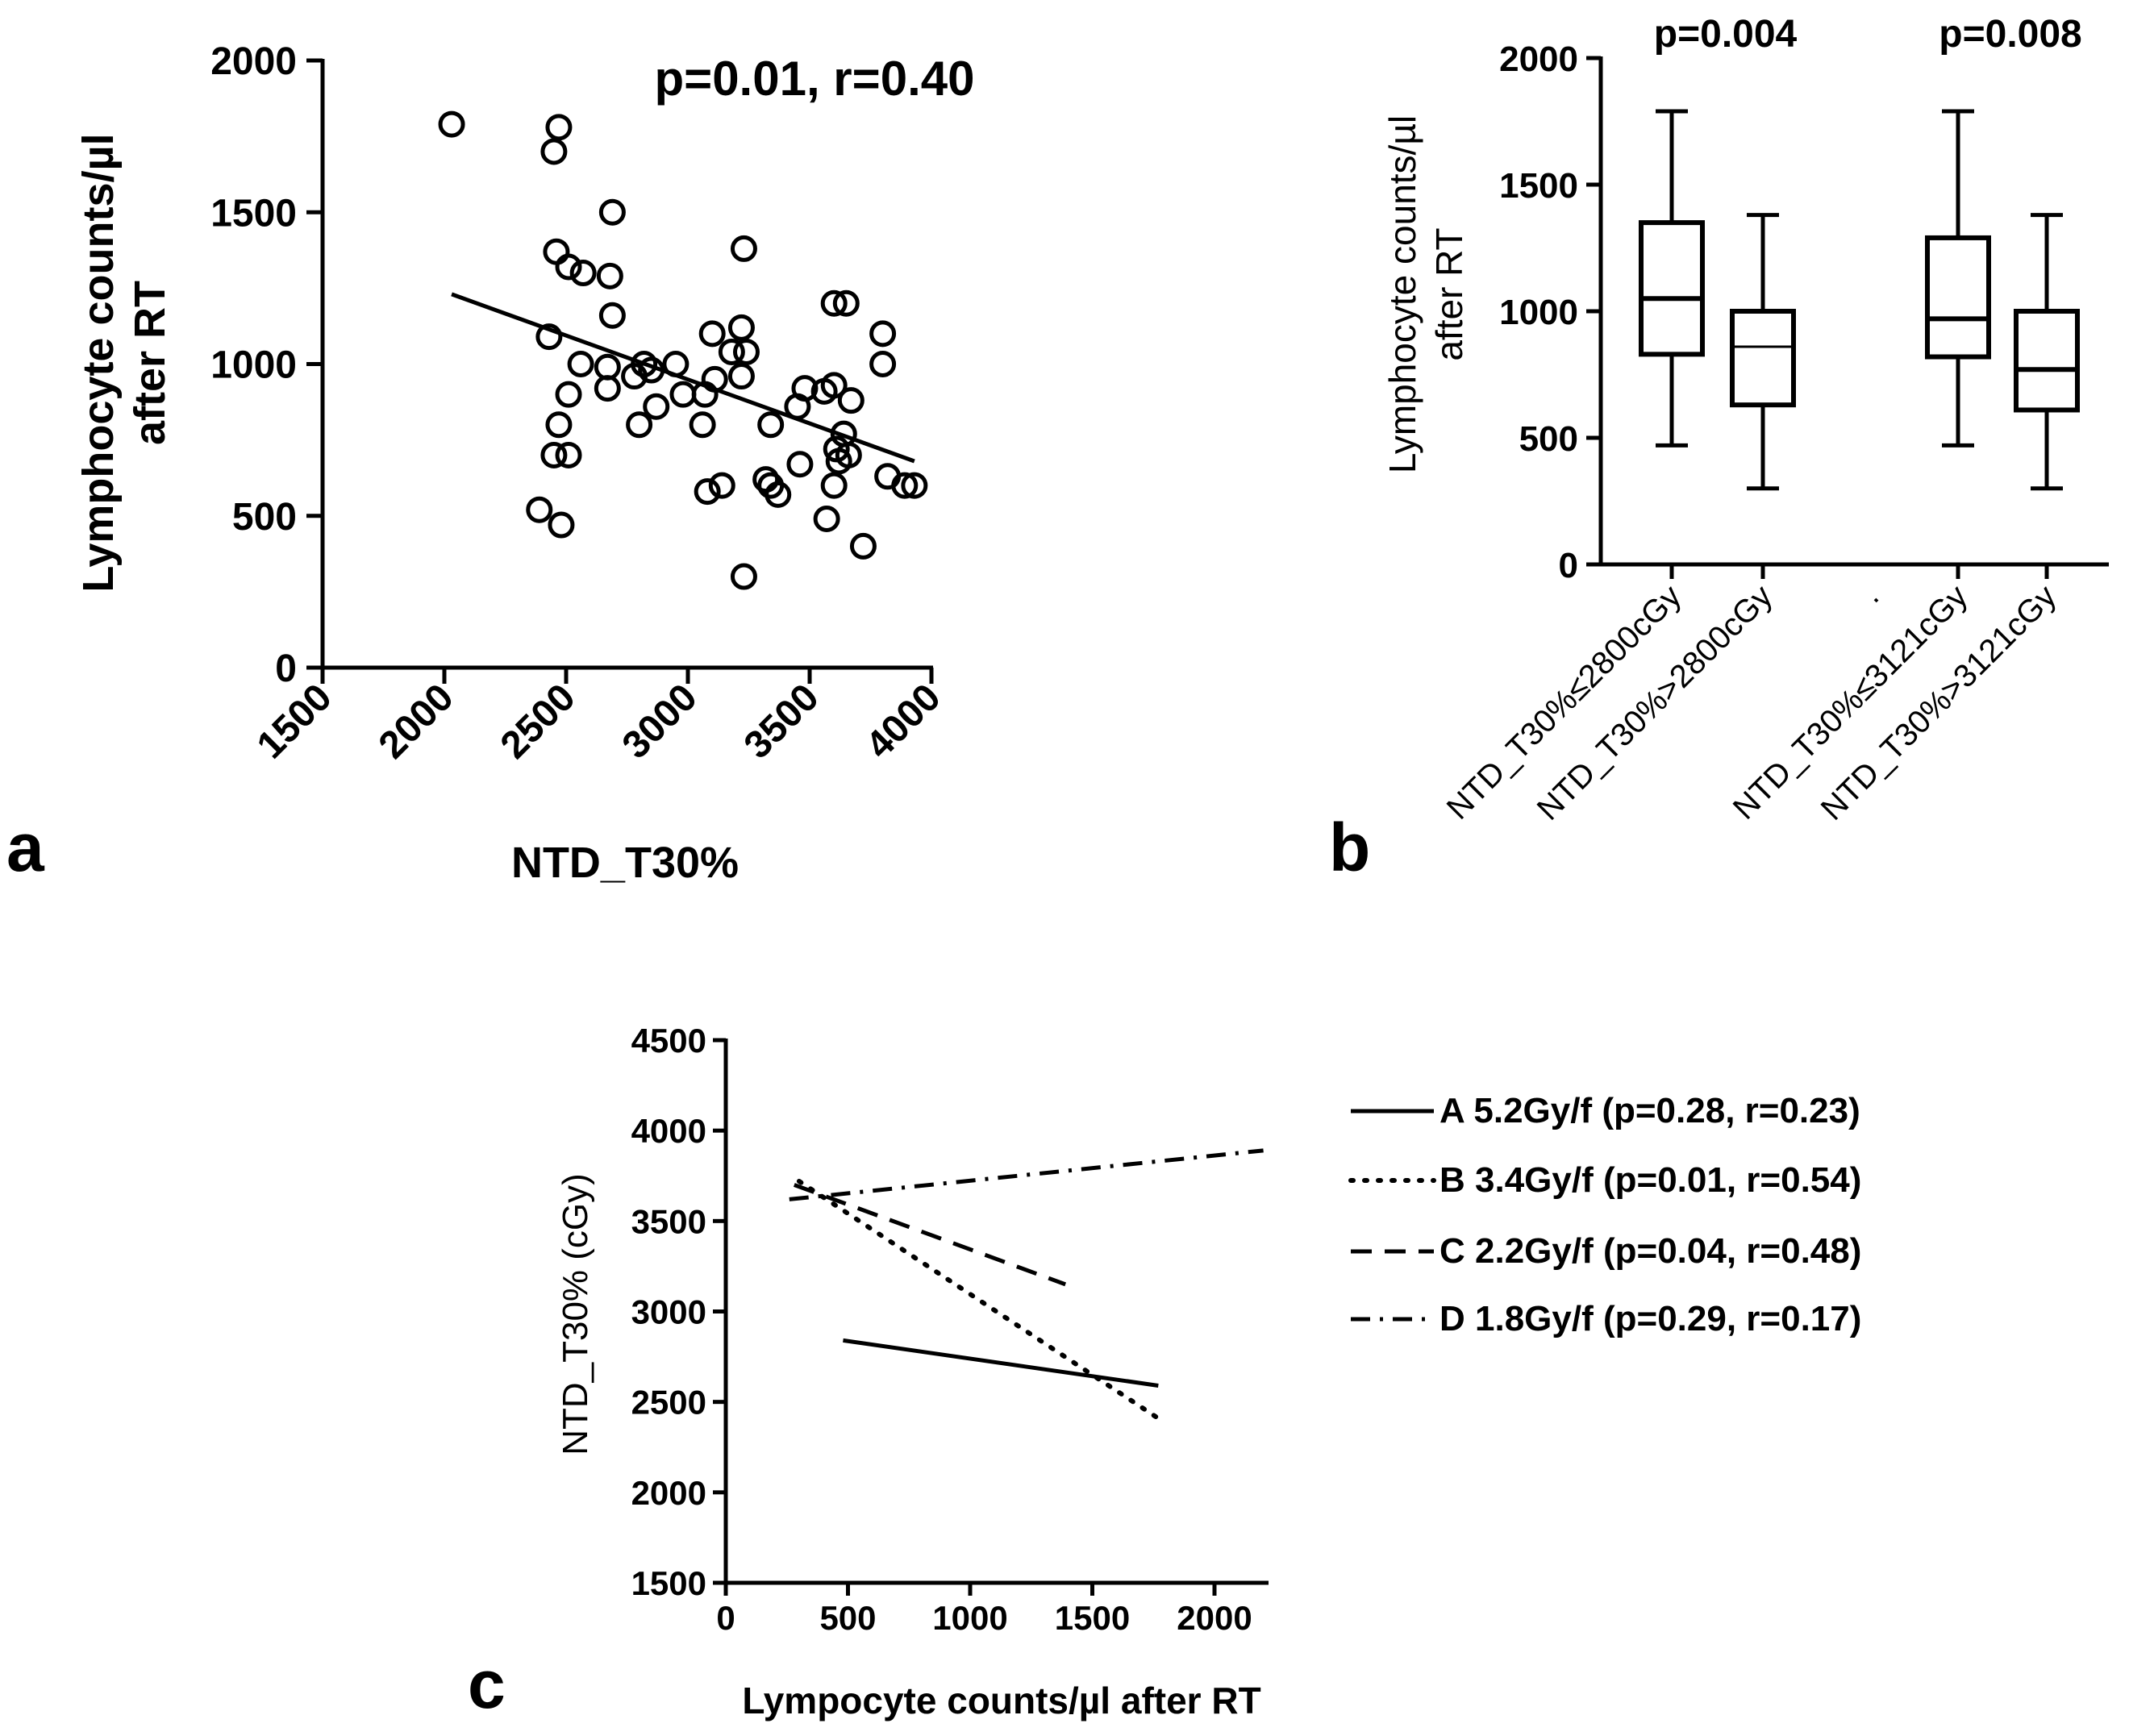  I want to click on panel-b-ytick-label: 500, so click(1548, 439).